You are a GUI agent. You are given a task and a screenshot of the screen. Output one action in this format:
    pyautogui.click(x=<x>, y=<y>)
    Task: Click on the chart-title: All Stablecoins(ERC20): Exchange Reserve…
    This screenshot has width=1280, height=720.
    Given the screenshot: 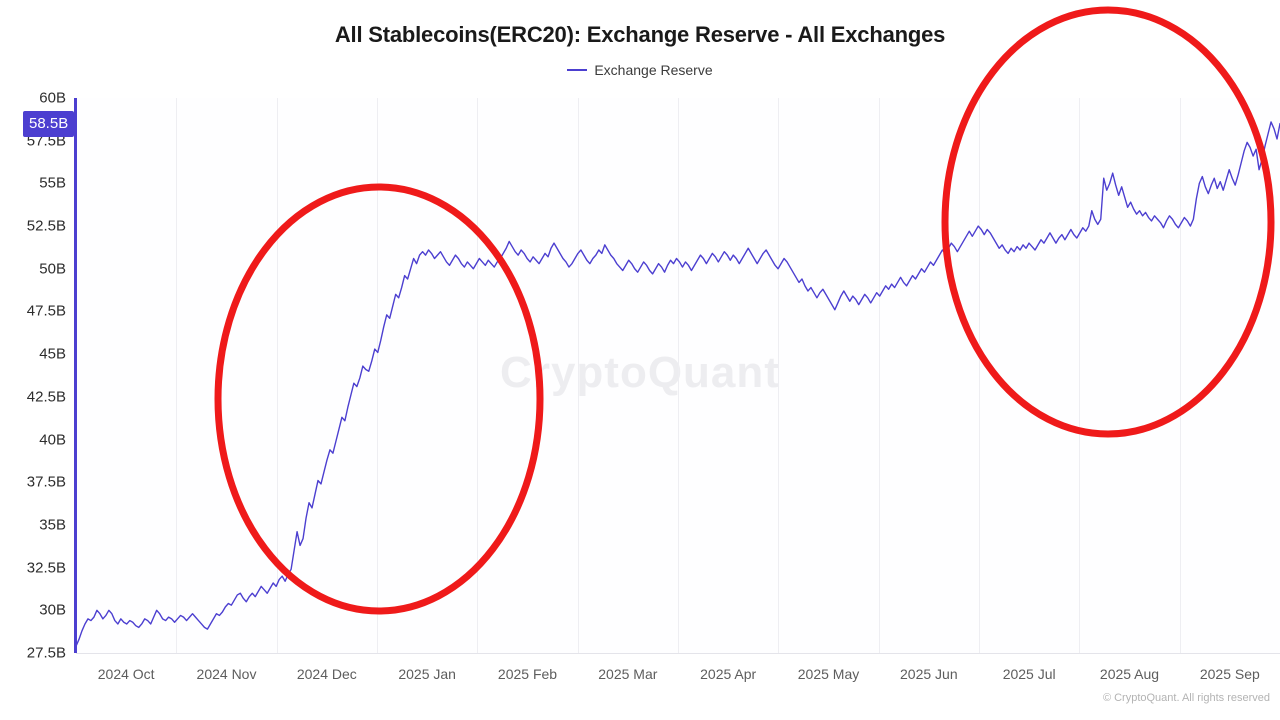 What is the action you would take?
    pyautogui.click(x=640, y=34)
    